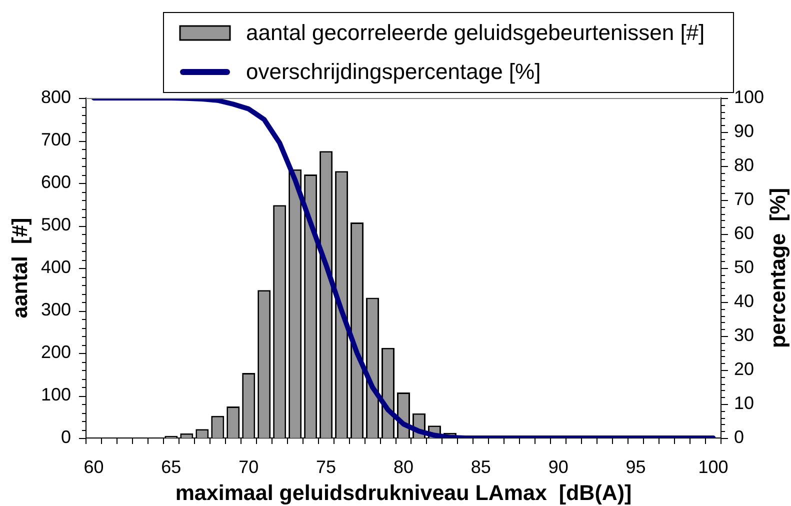 This screenshot has width=791, height=506. What do you see at coordinates (55, 266) in the screenshot?
I see `y-tick-label: 400` at bounding box center [55, 266].